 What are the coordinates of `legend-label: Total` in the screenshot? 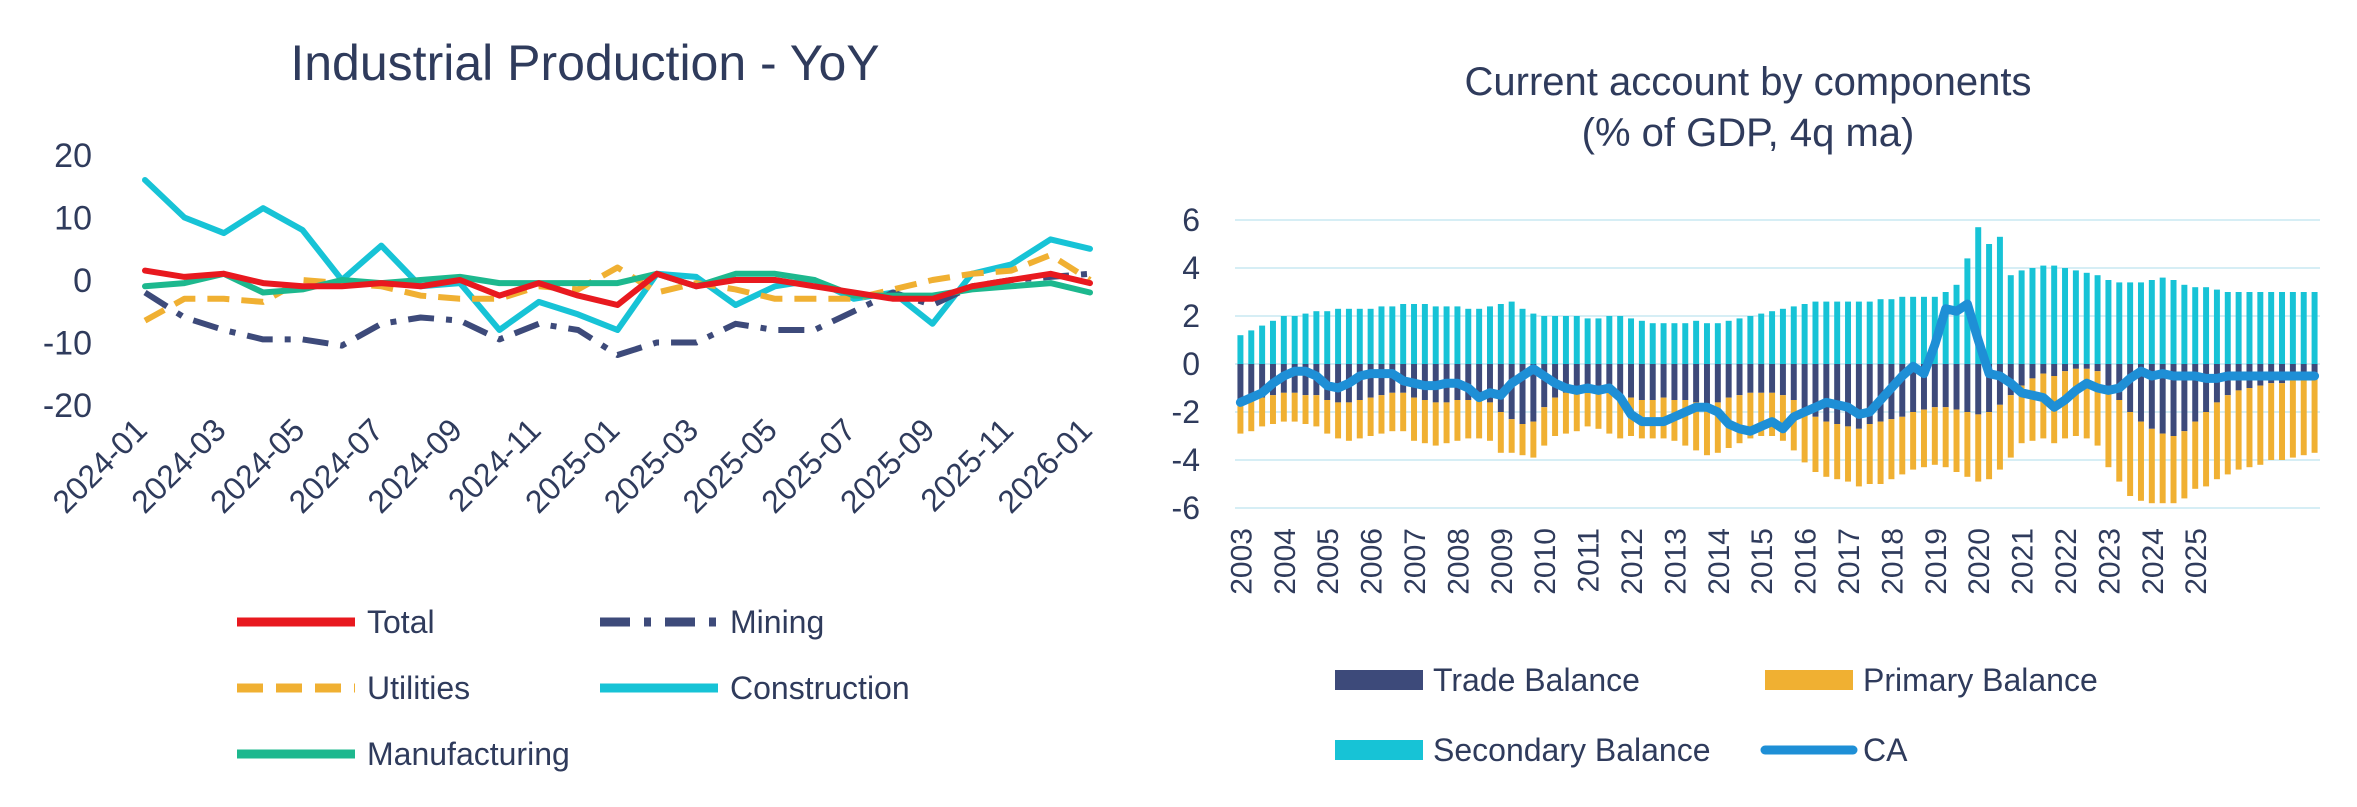 It's located at (401, 622).